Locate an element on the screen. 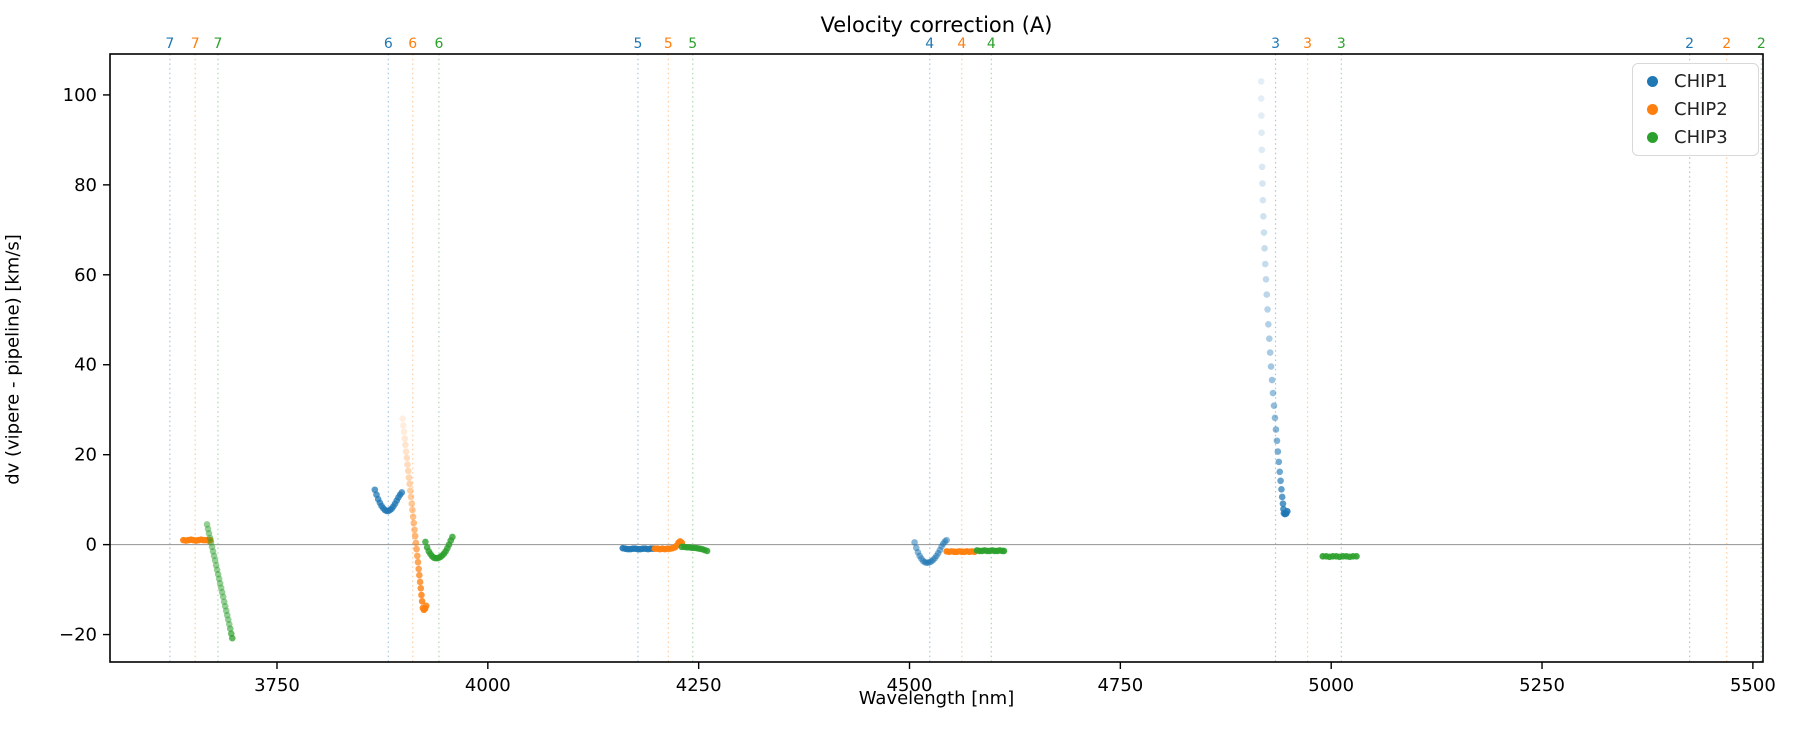  scatter-cluster-chip3-order4 is located at coordinates (990, 551).